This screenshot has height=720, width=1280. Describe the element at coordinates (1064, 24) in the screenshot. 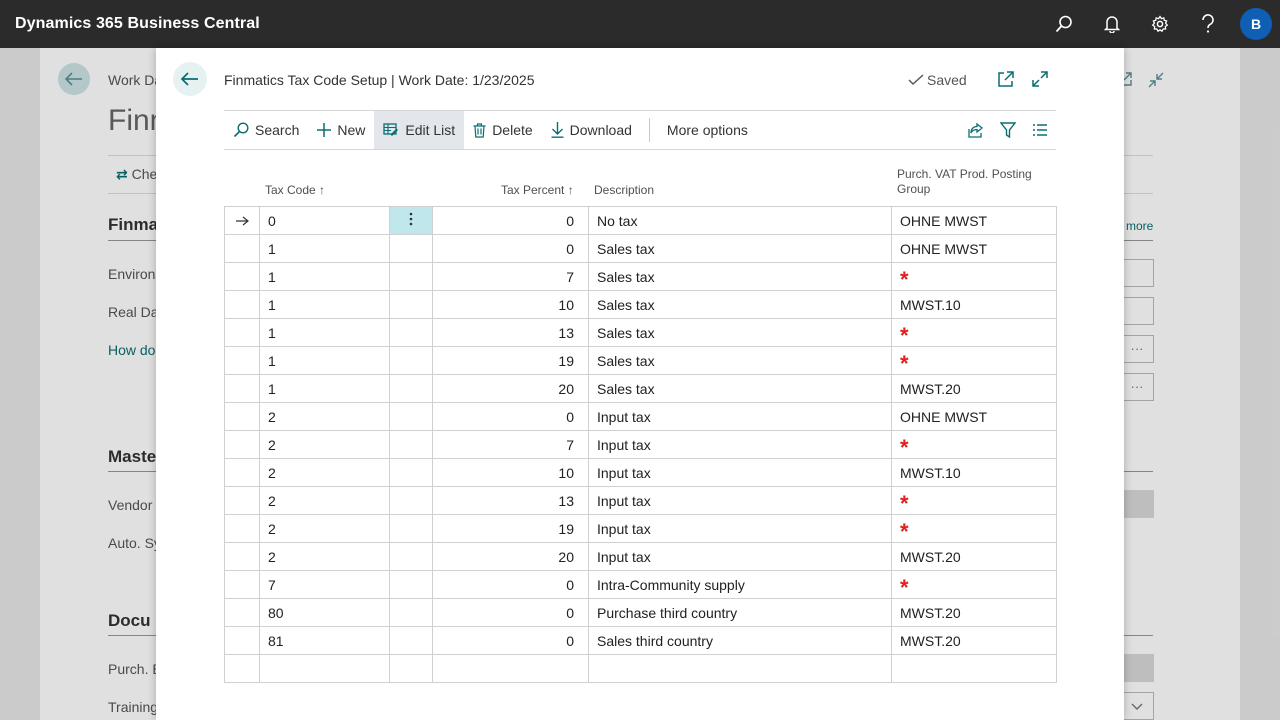

I see `search-icon` at that location.